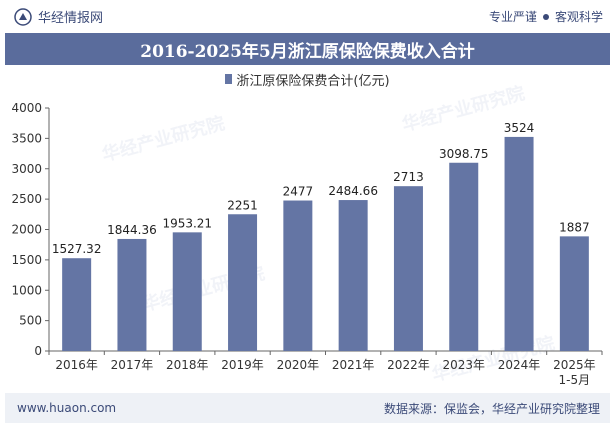  I want to click on x-tick-label: 2022年, so click(408, 365).